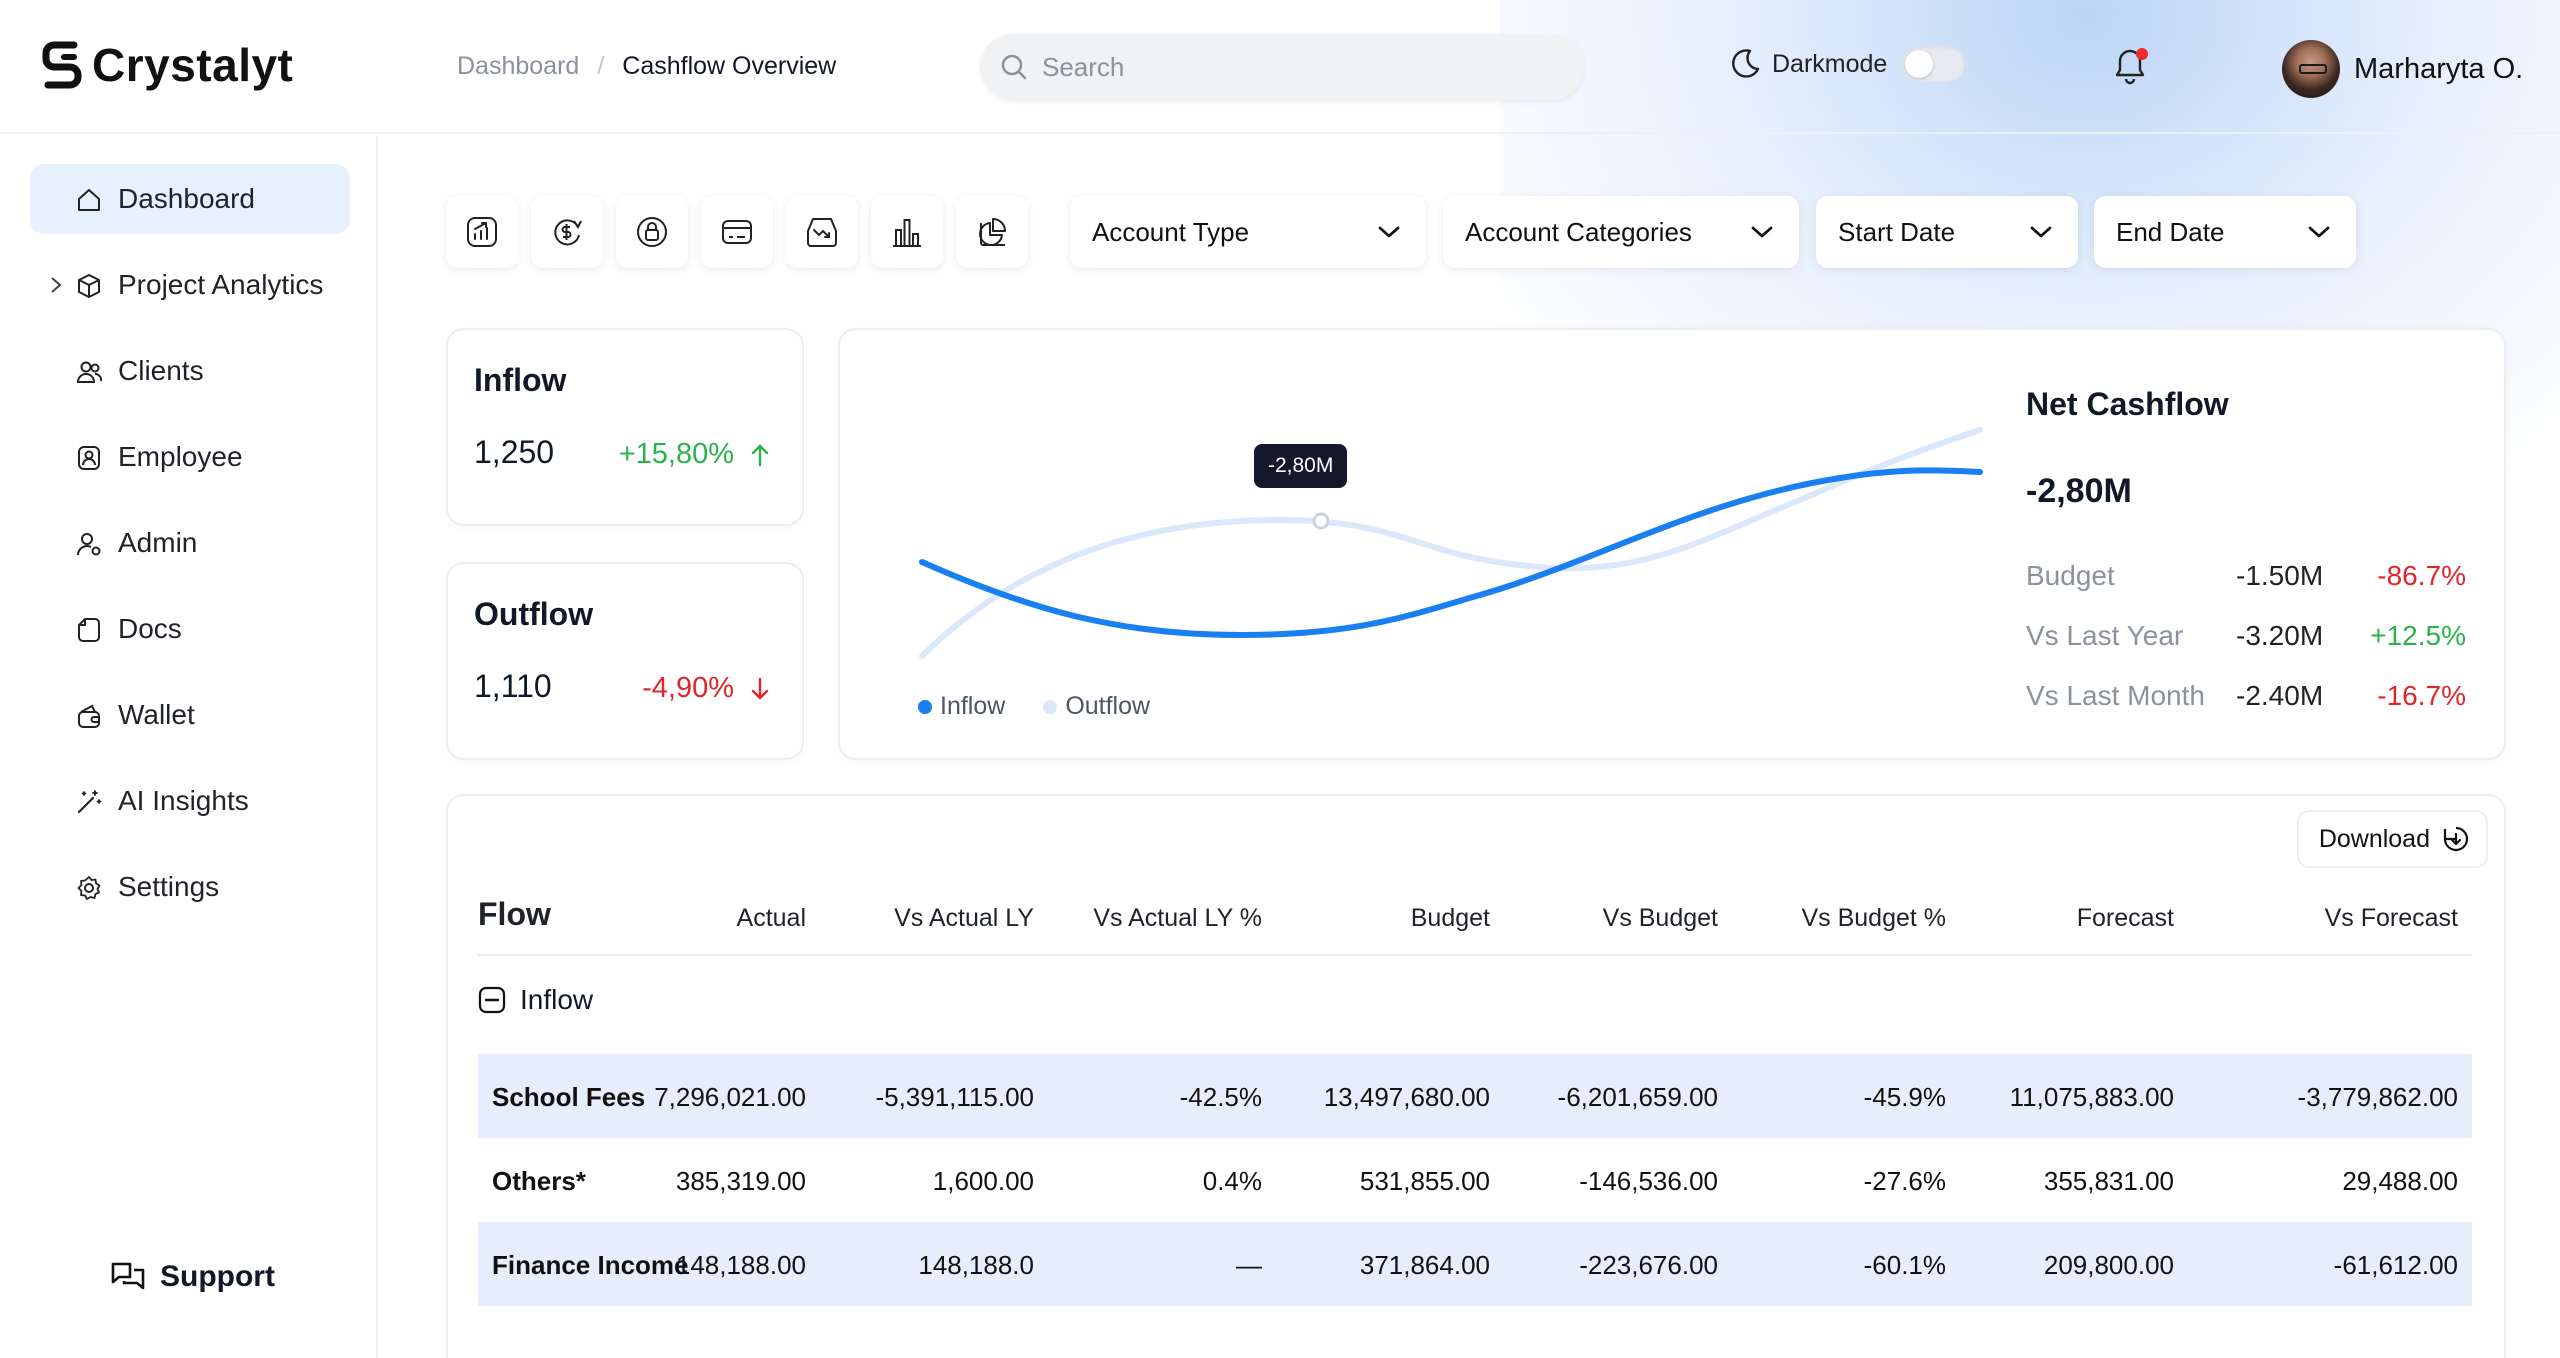 The height and width of the screenshot is (1358, 2560). I want to click on search-bar, so click(1282, 67).